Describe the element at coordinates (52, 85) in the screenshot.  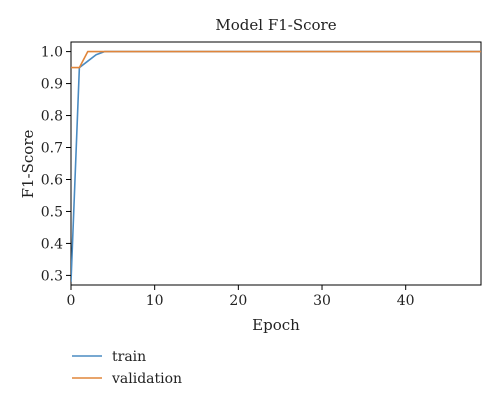
I see `y-tick-label: 0.9` at that location.